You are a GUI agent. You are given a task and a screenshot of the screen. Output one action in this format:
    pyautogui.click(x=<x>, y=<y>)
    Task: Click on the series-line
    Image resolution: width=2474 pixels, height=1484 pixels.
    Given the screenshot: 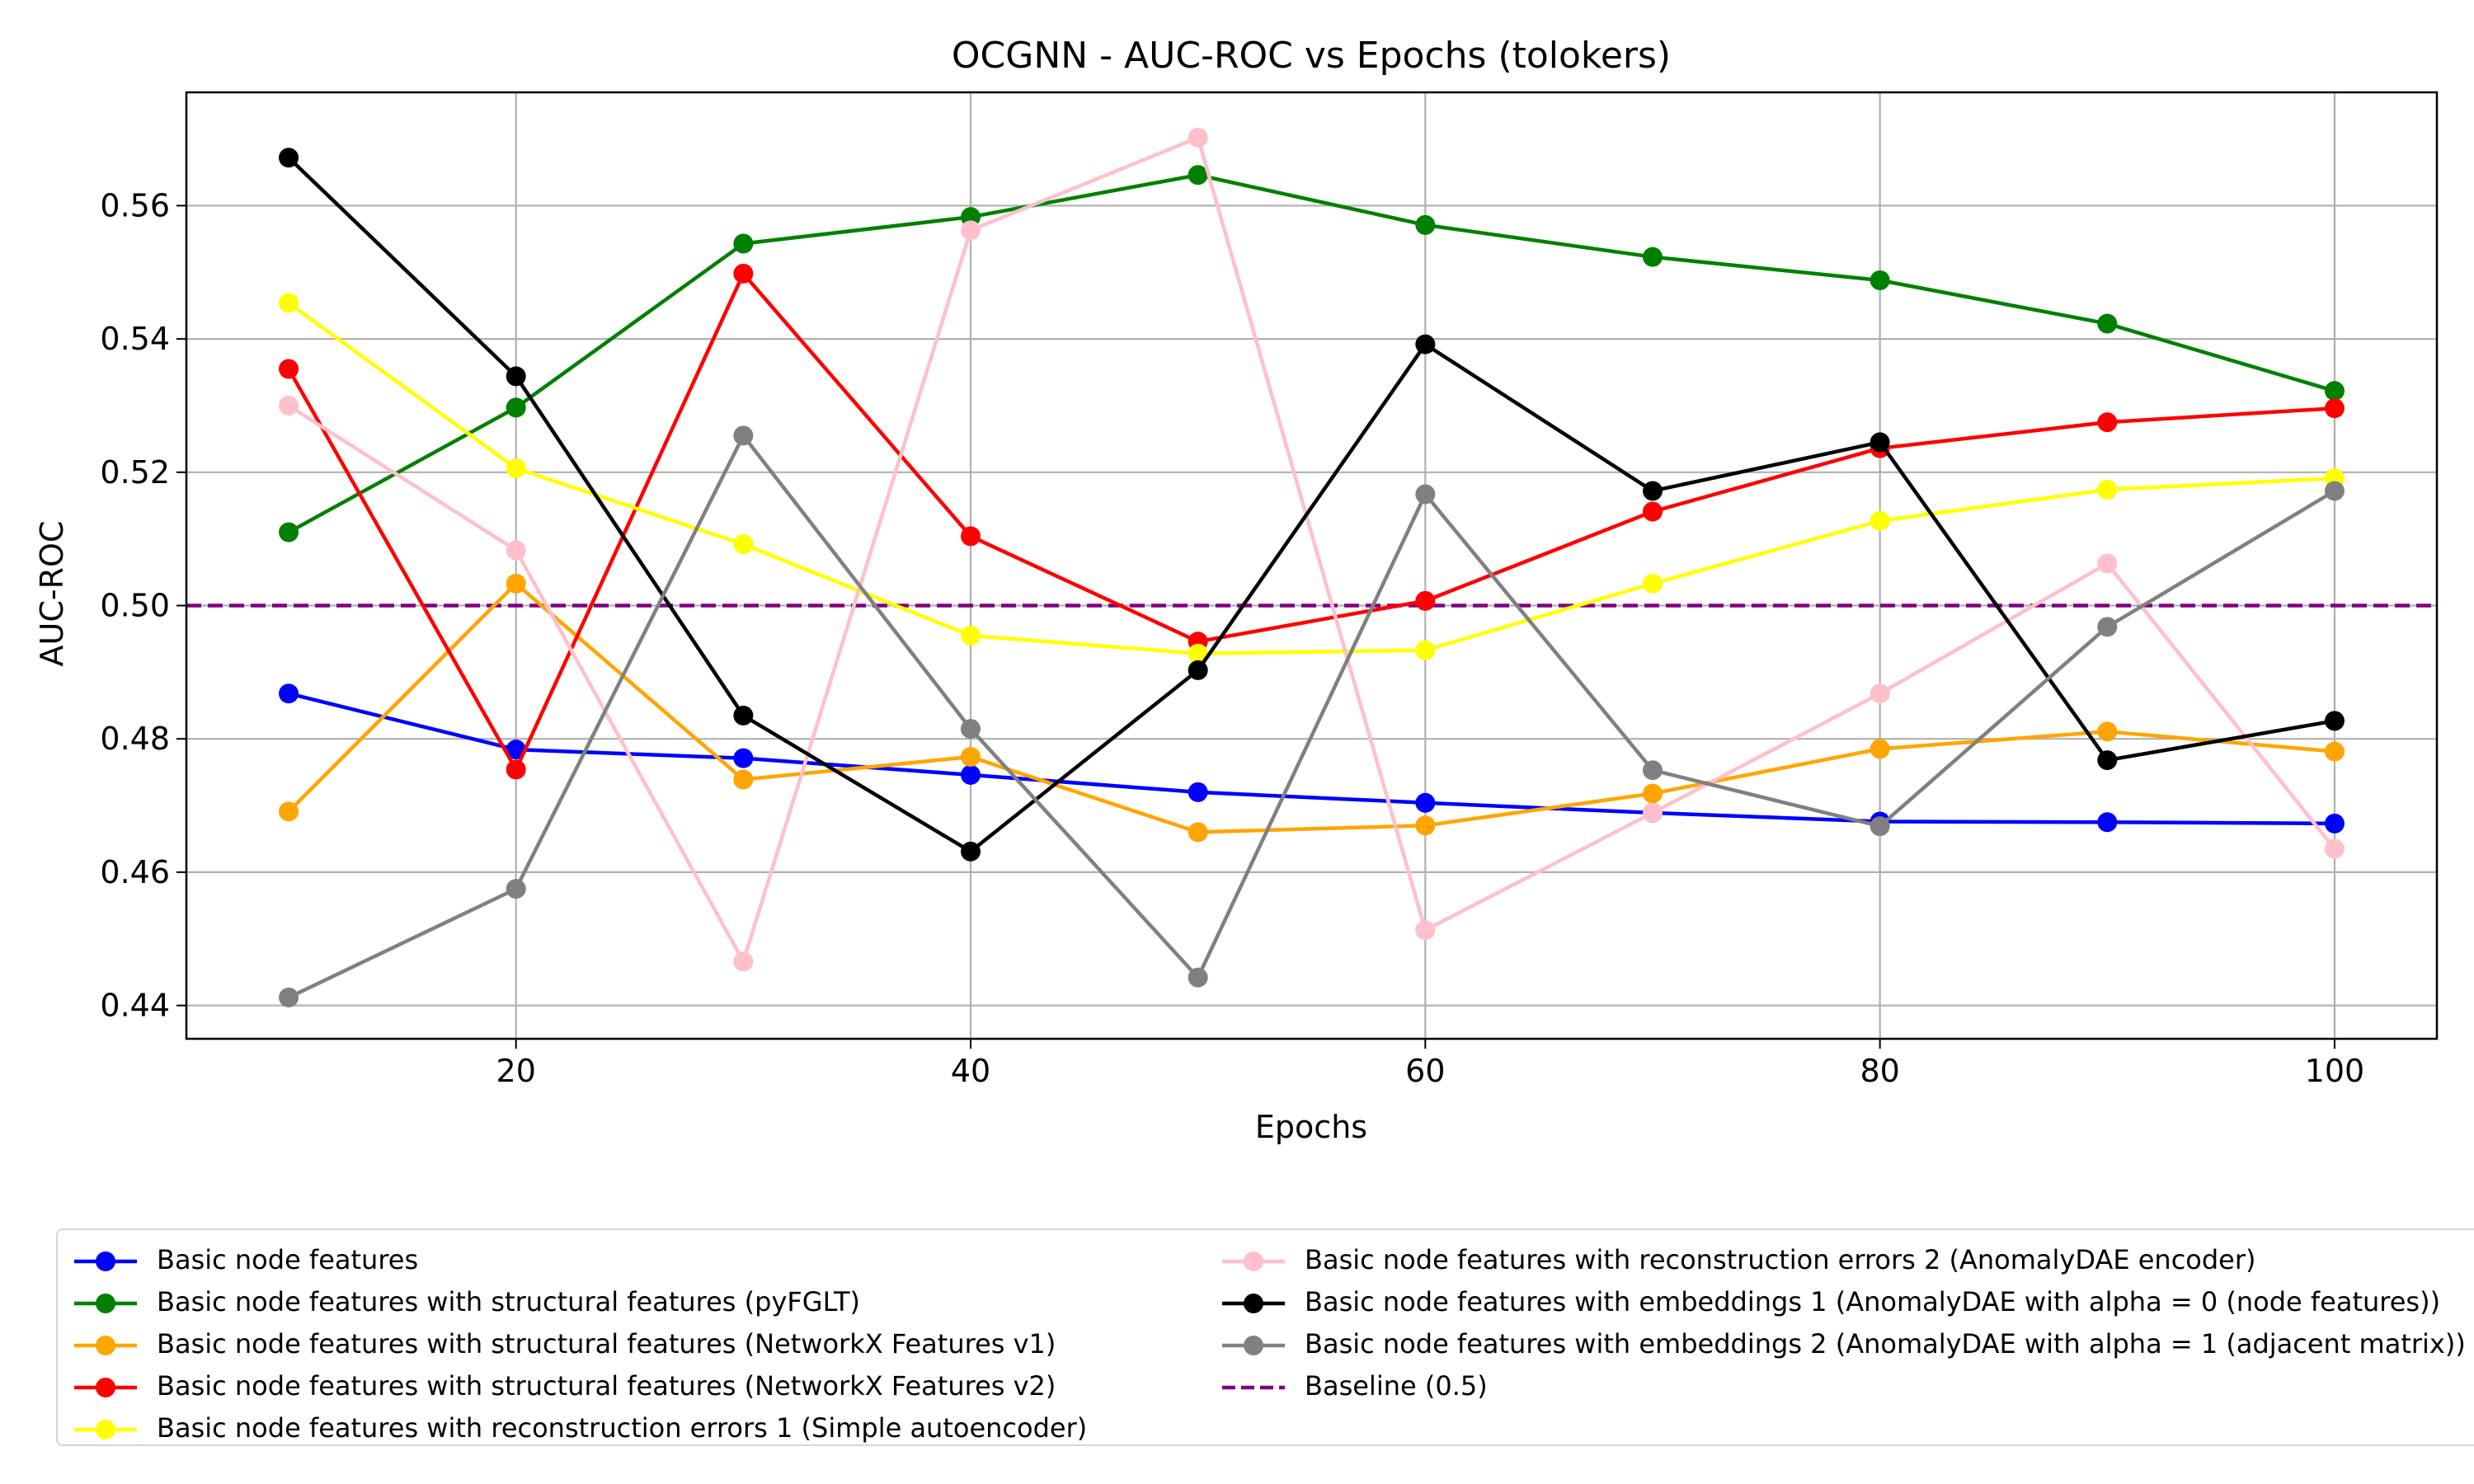 What is the action you would take?
    pyautogui.click(x=1311, y=759)
    